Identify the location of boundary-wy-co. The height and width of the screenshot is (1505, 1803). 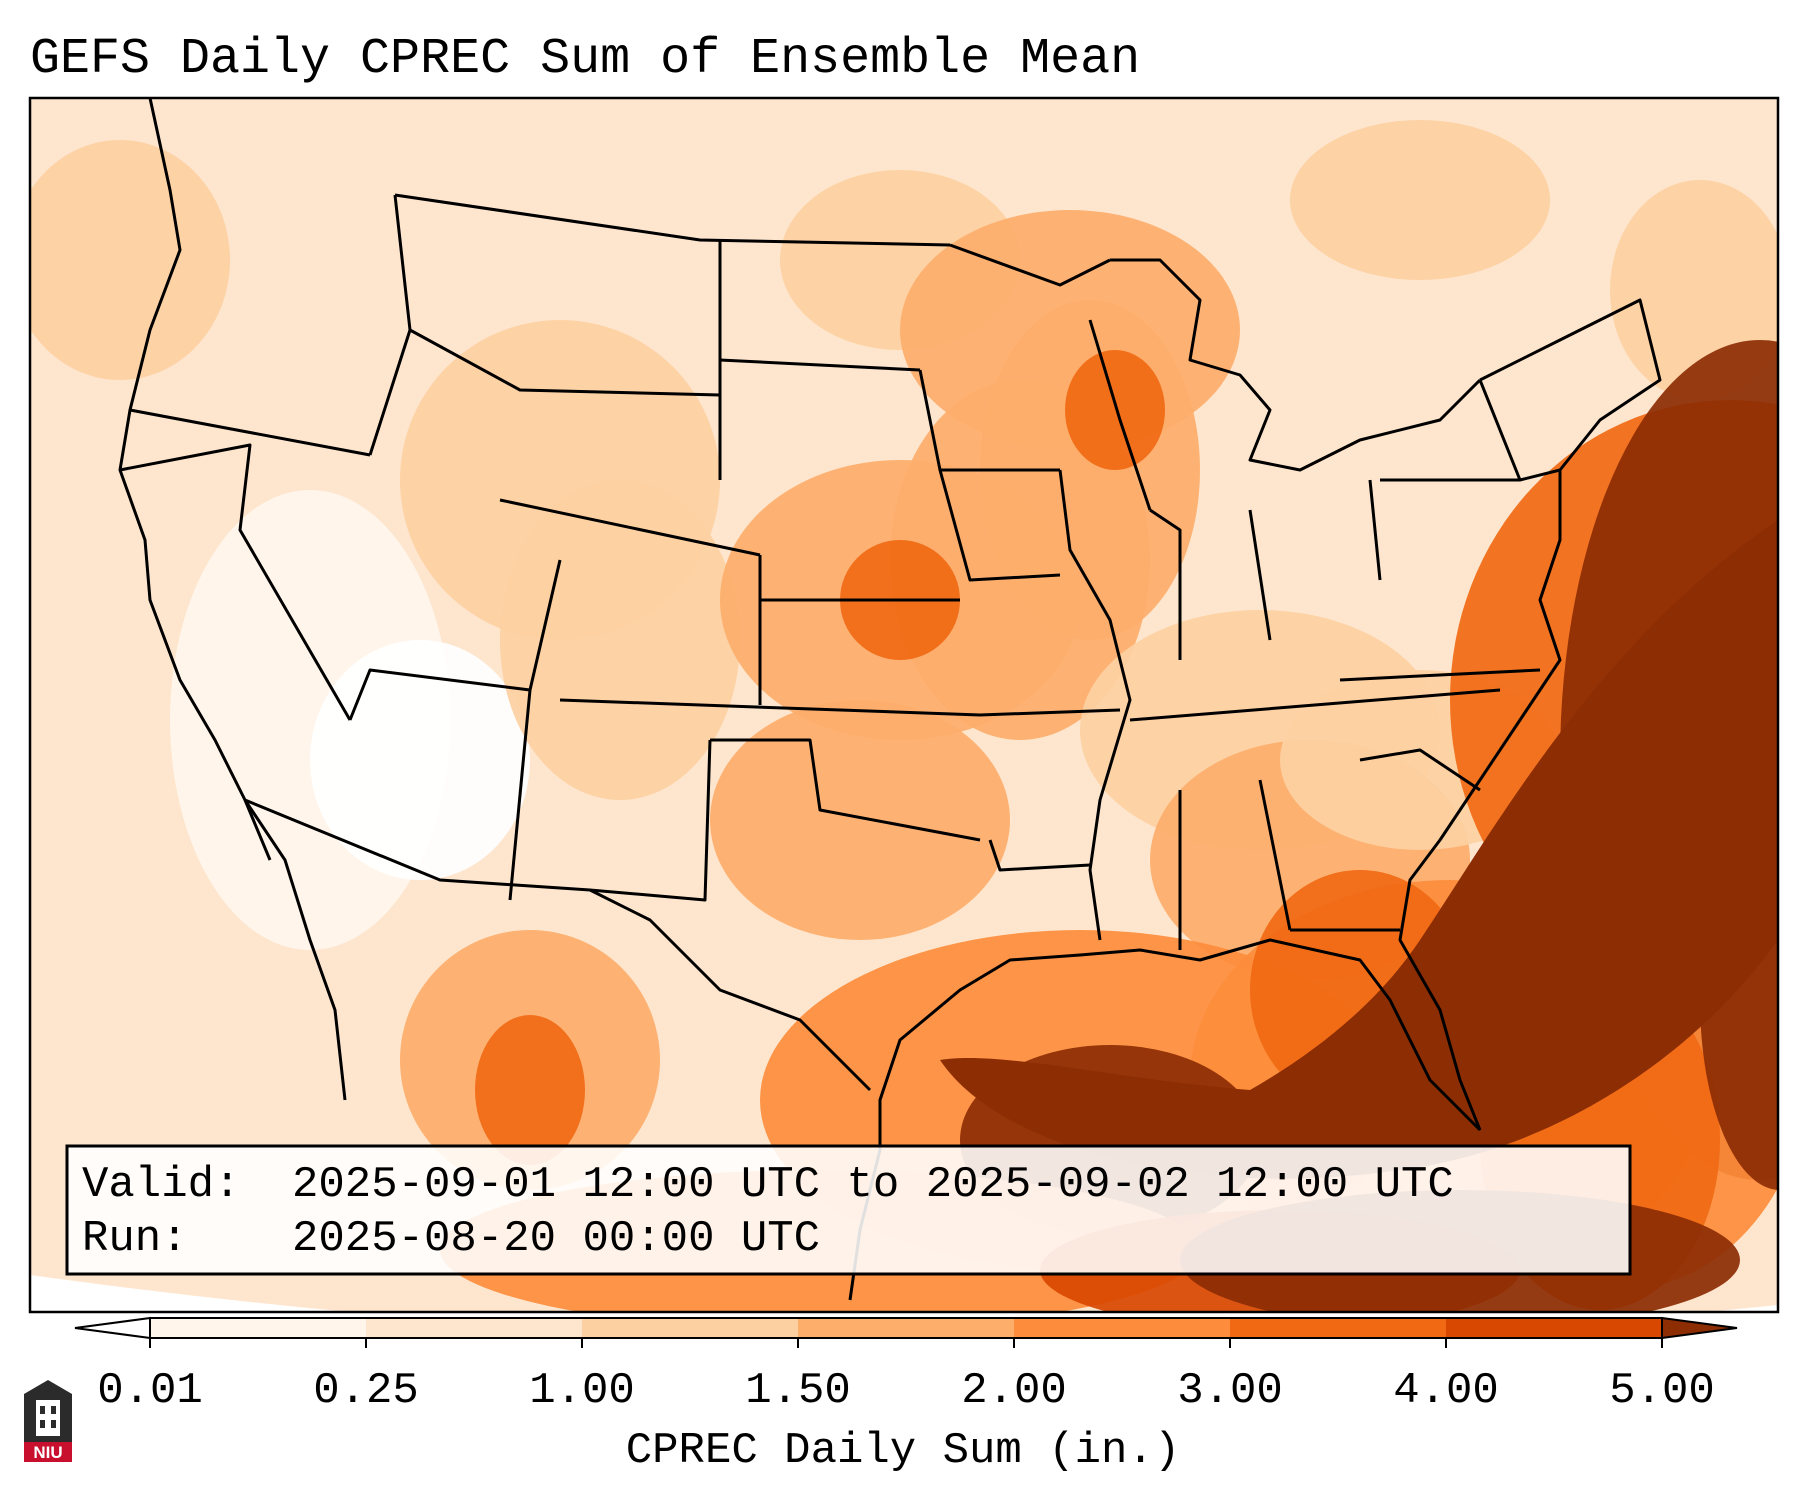
(630, 527).